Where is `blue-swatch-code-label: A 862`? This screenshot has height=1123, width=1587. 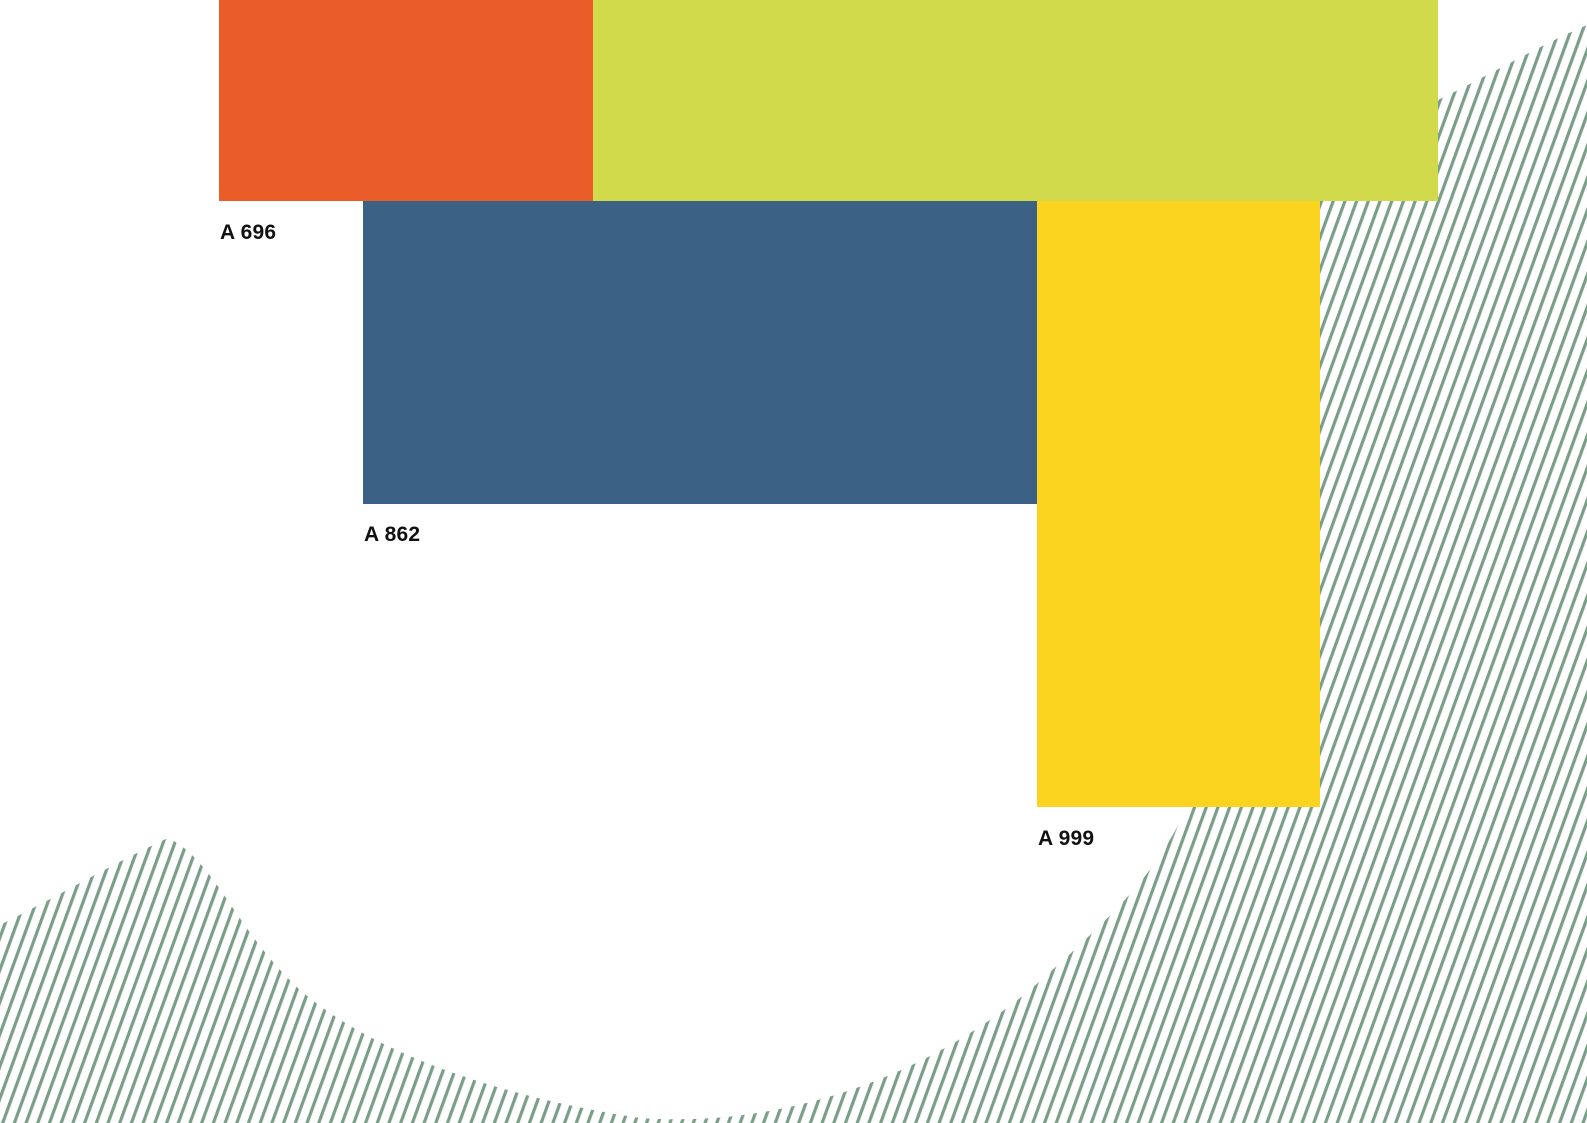
blue-swatch-code-label: A 862 is located at coordinates (392, 534).